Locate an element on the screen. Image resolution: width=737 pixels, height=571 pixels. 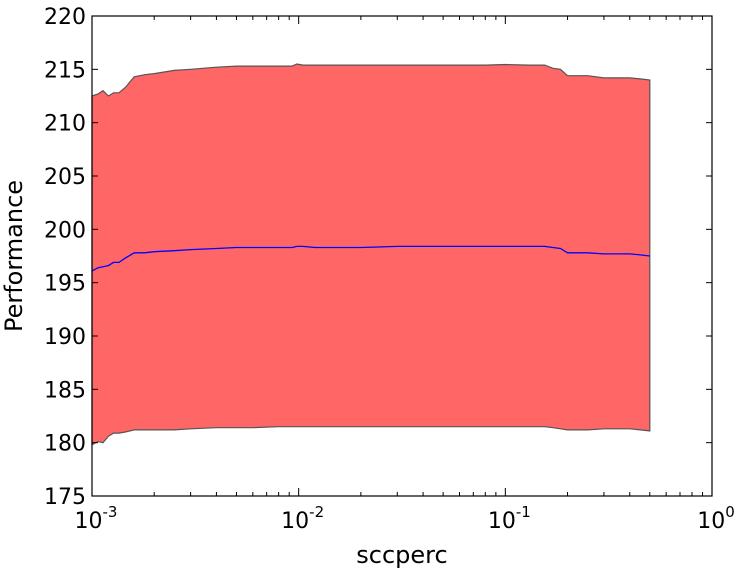
y-tick-label: 180 is located at coordinates (65, 444).